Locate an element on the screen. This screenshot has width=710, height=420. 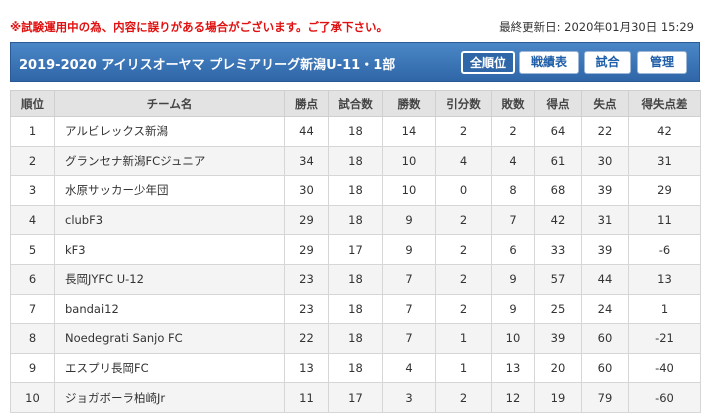
team-name-cell: bandai12 is located at coordinates (169, 309).